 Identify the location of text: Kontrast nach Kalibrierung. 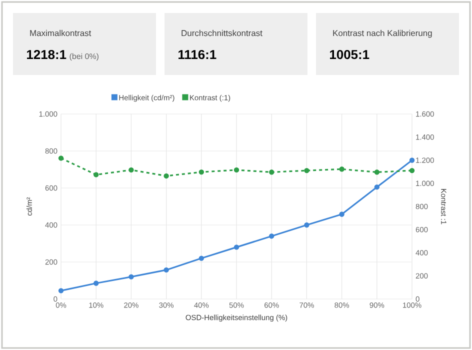
(382, 34).